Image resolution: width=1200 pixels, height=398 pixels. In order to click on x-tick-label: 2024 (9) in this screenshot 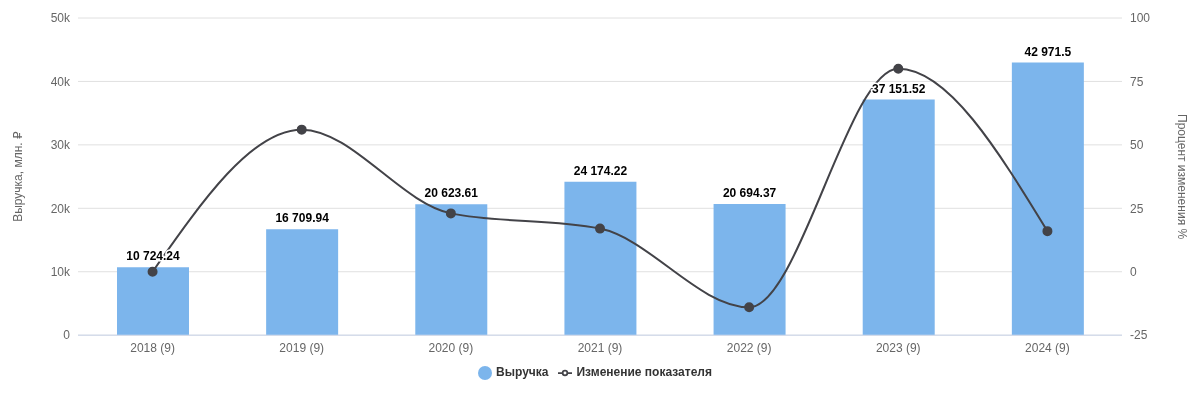, I will do `click(1047, 347)`.